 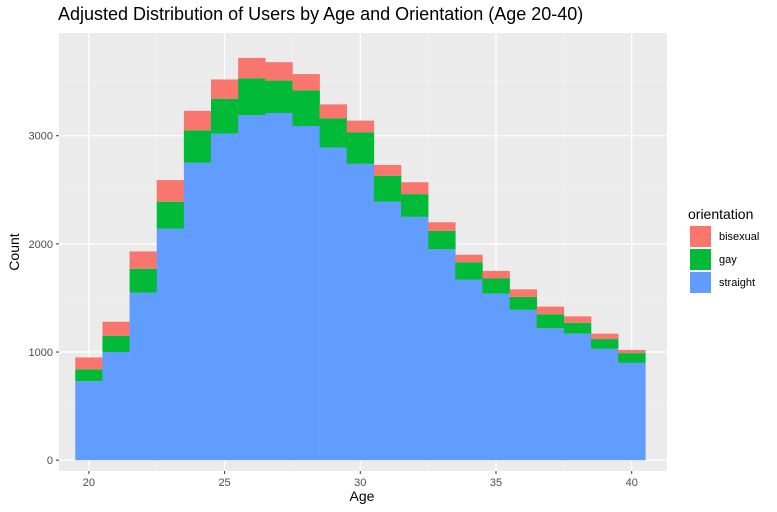 What do you see at coordinates (737, 283) in the screenshot?
I see `legend-label-straight: straight` at bounding box center [737, 283].